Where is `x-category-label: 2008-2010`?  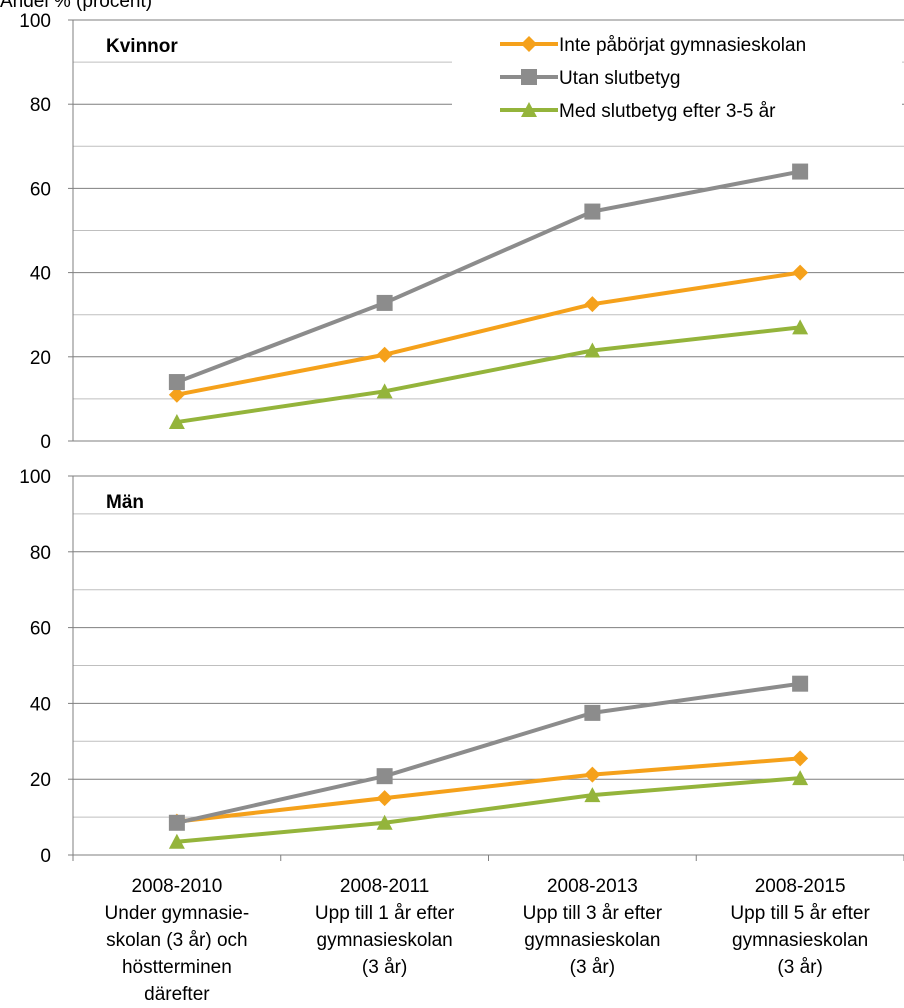 x-category-label: 2008-2010 is located at coordinates (176, 886).